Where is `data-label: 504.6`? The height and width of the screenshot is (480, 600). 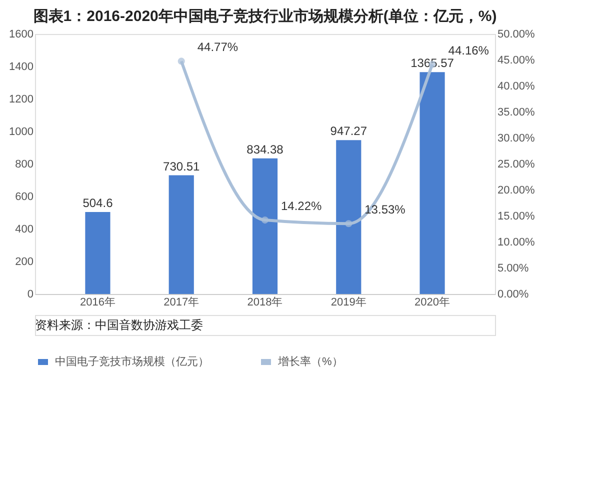 data-label: 504.6 is located at coordinates (98, 203).